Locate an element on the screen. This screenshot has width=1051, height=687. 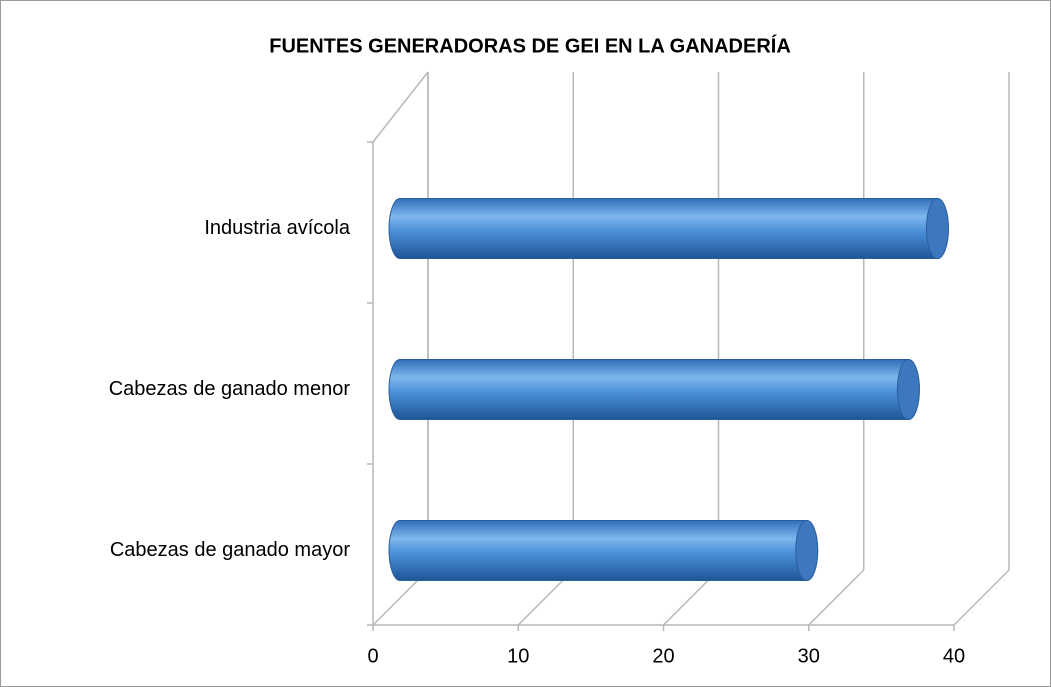
x-tick-label: 10 is located at coordinates (518, 656).